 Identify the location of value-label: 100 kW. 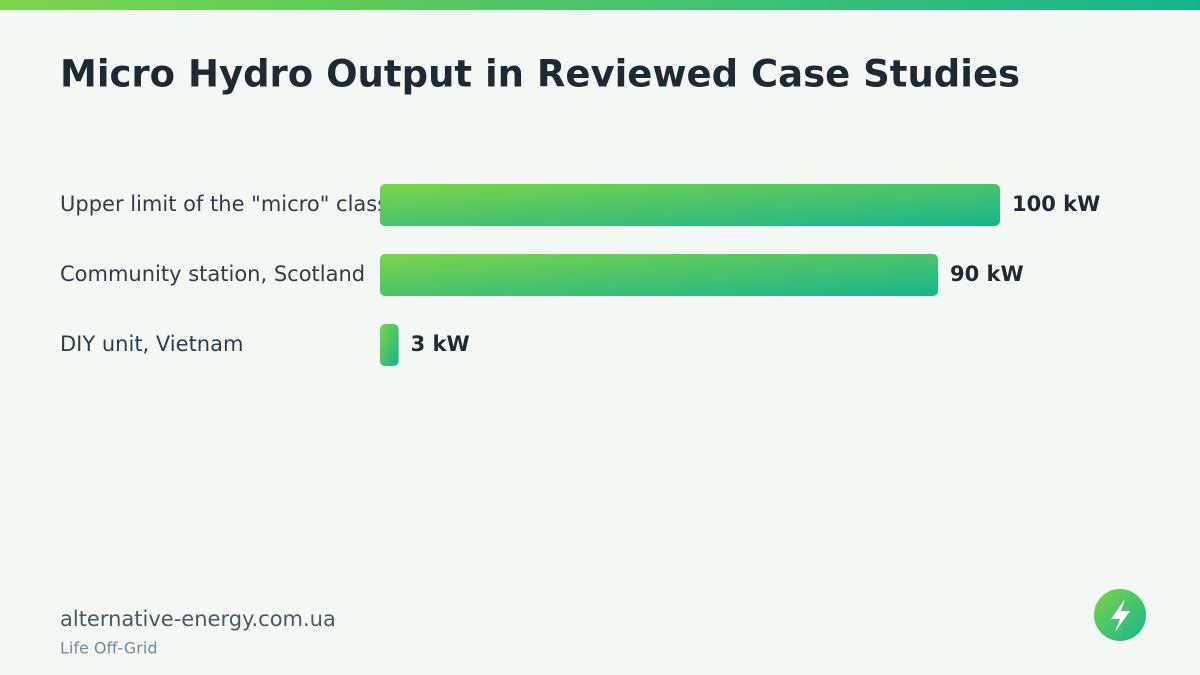
(1056, 204).